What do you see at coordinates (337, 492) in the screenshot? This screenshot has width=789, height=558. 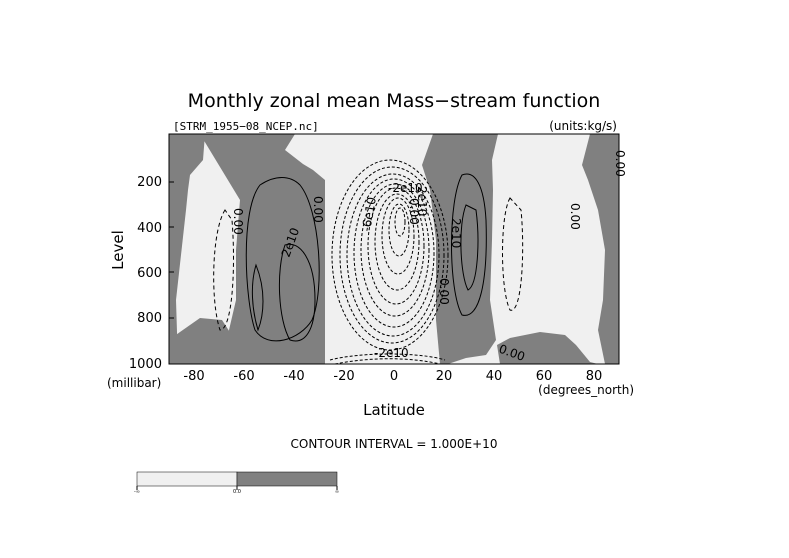 I see `colorbar-label-max: ∞` at bounding box center [337, 492].